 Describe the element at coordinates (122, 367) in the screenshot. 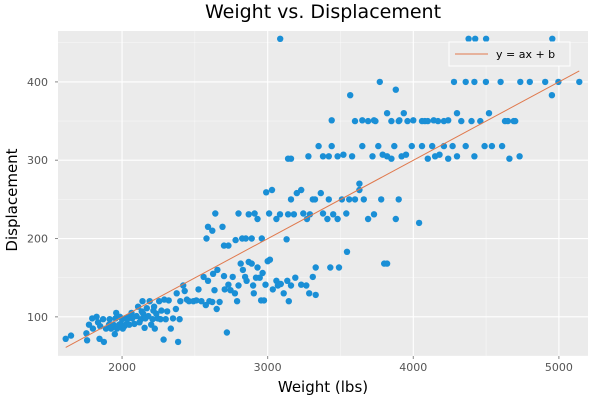

I see `x-tick-label: 2000` at that location.